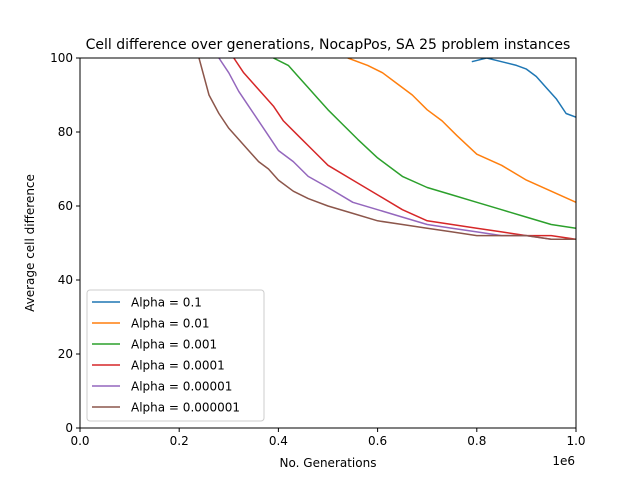 The height and width of the screenshot is (480, 640). Describe the element at coordinates (79, 441) in the screenshot. I see `x-tick-label: 0.0` at that location.